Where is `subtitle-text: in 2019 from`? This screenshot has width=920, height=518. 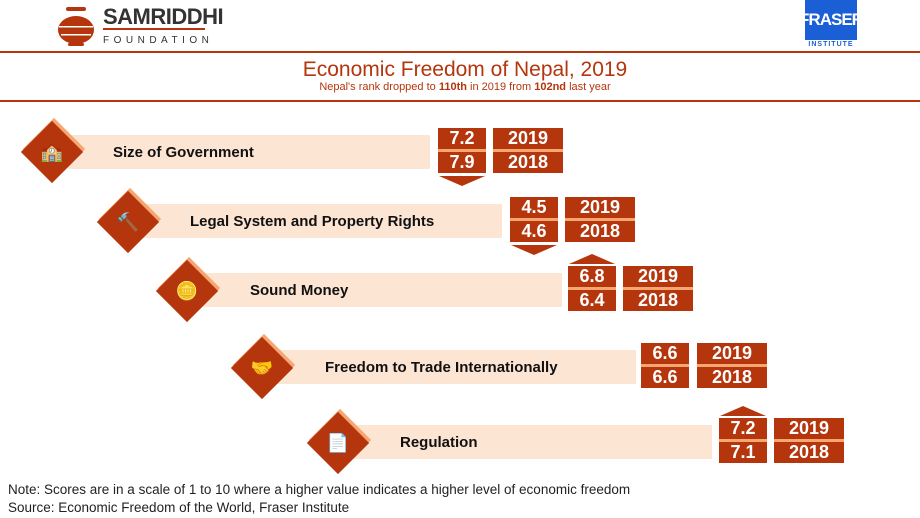
subtitle-text: in 2019 from is located at coordinates (500, 87).